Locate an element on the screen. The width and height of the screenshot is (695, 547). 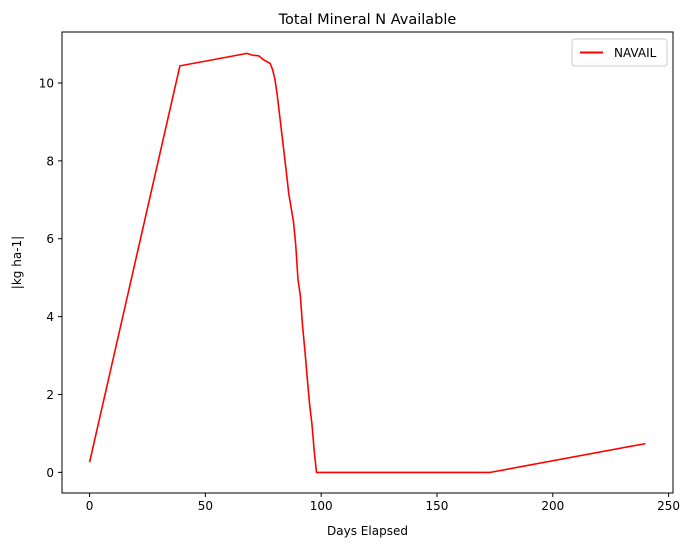
x-axis-label: Days Elapsed is located at coordinates (367, 531).